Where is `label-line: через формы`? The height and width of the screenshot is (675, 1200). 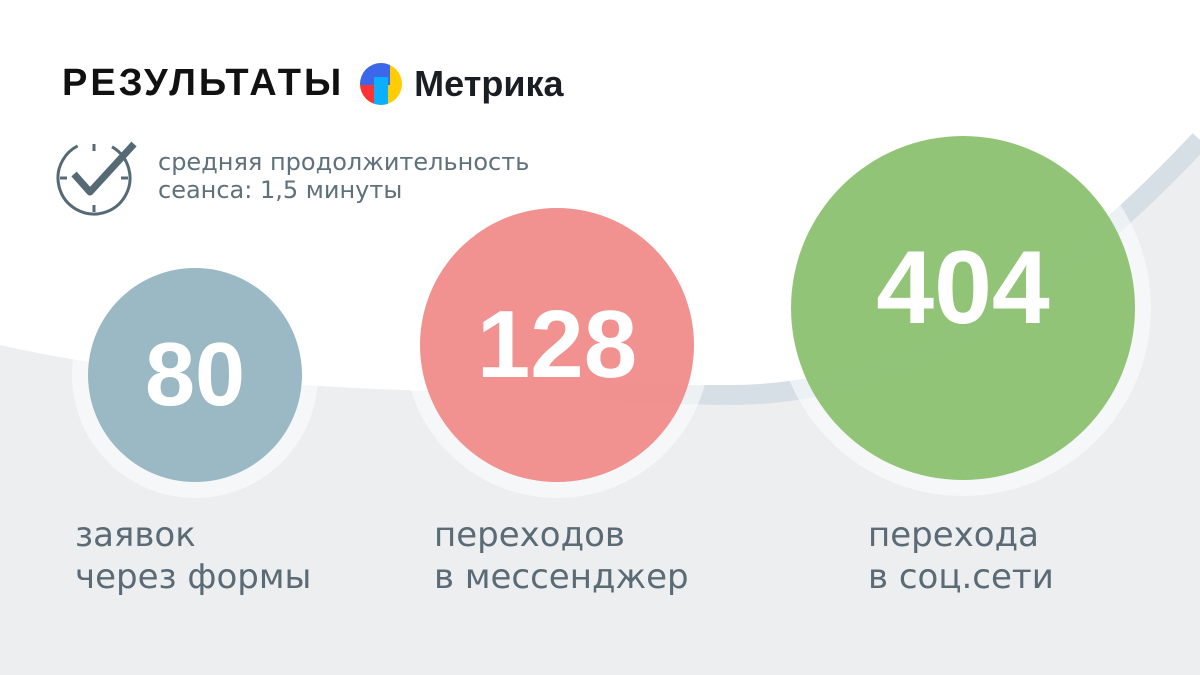 label-line: через формы is located at coordinates (193, 577).